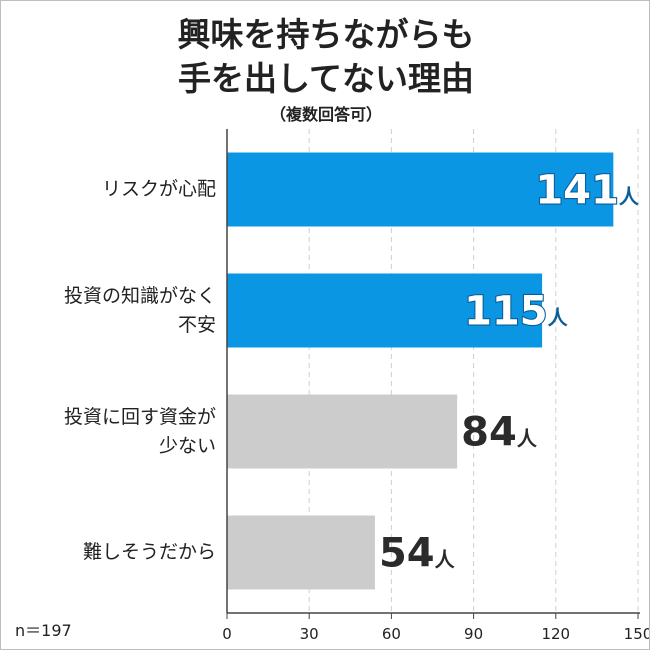 This screenshot has width=650, height=650. I want to click on category-label: 投資の知識がなく不安, so click(140, 311).